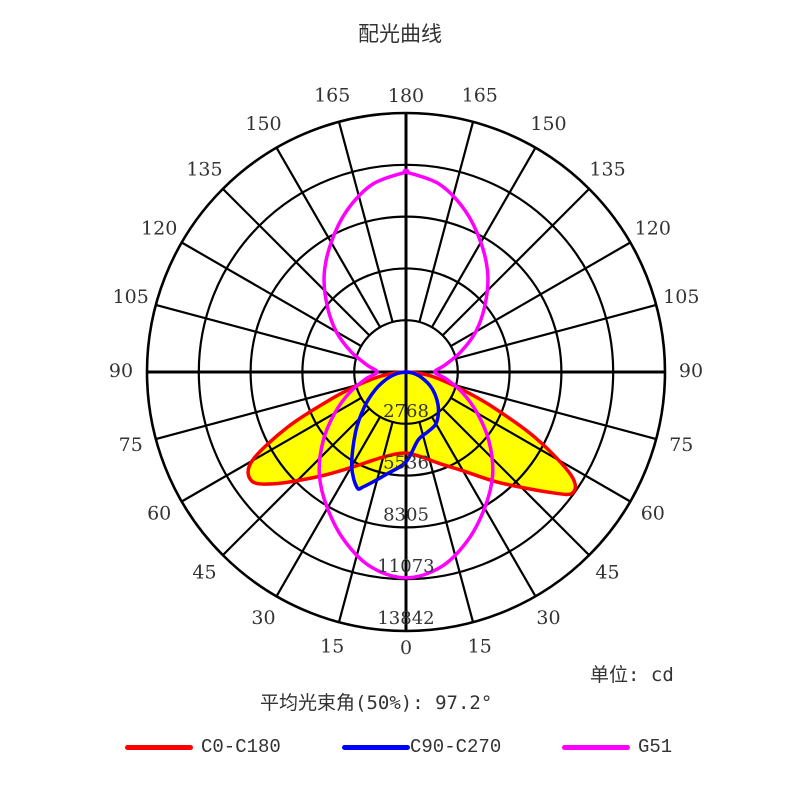 The height and width of the screenshot is (800, 800). I want to click on ring-value-label: 5536, so click(406, 463).